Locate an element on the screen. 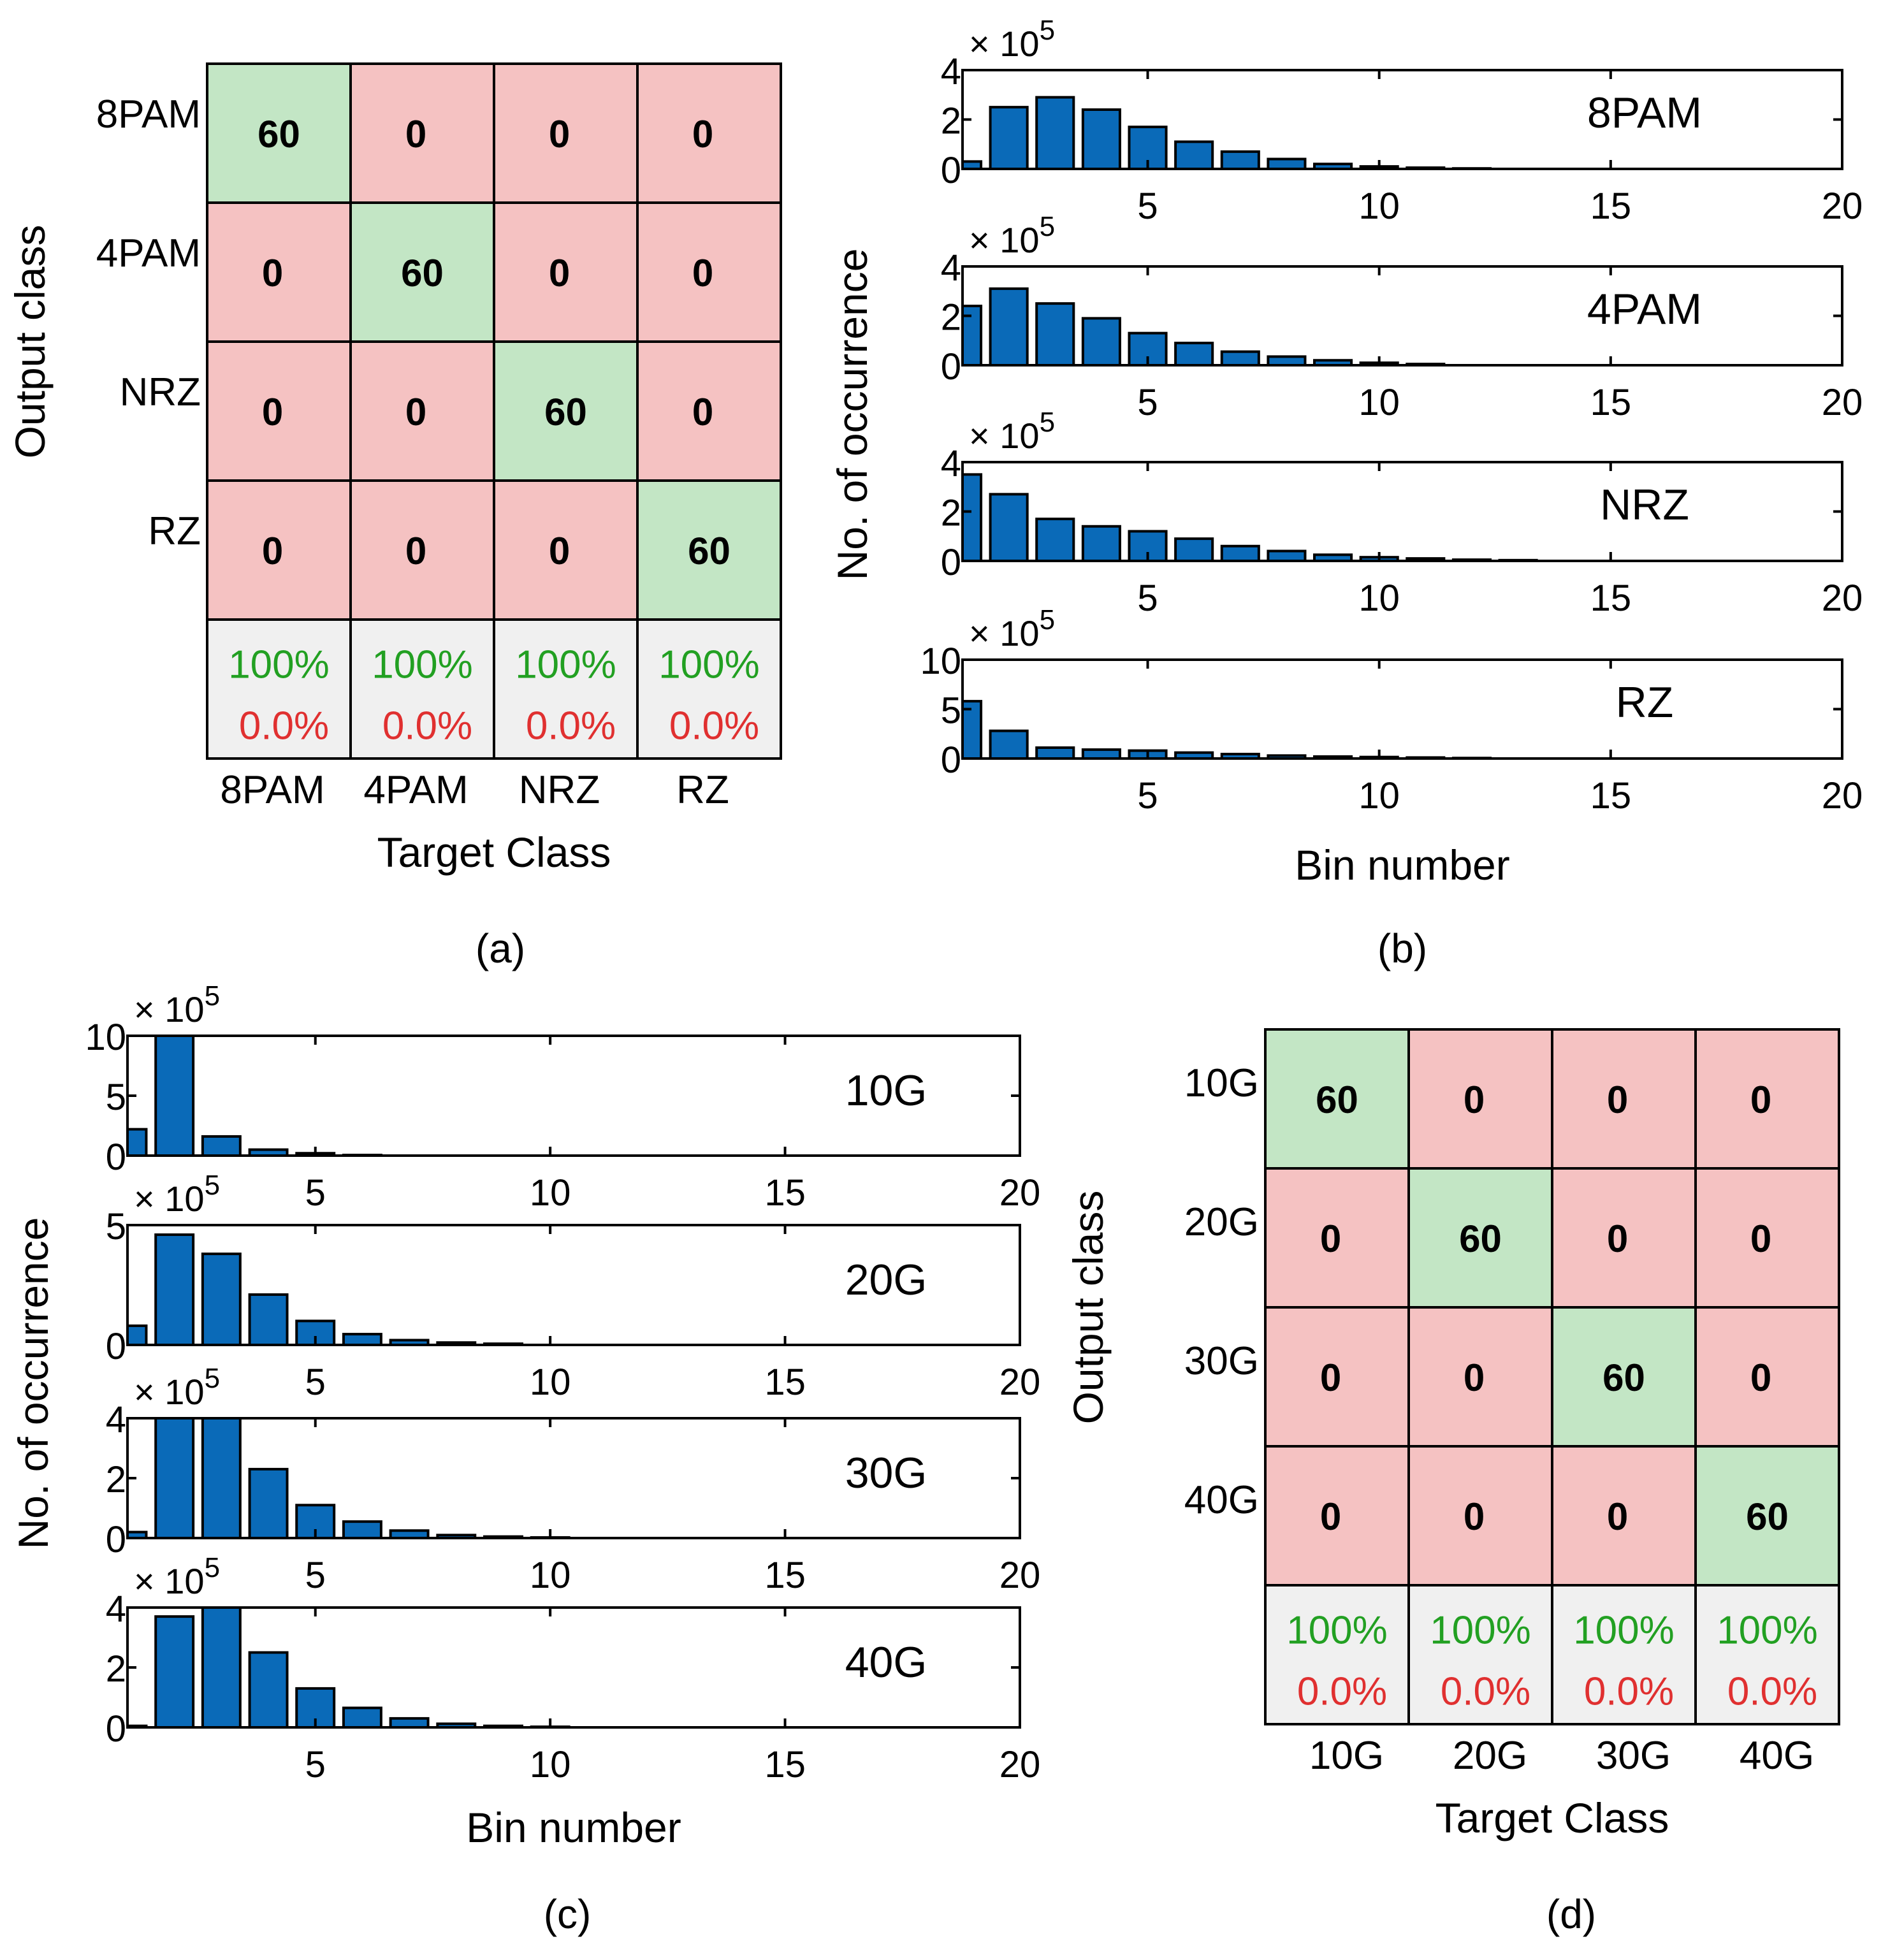  axes-frame is located at coordinates (573, 1285).